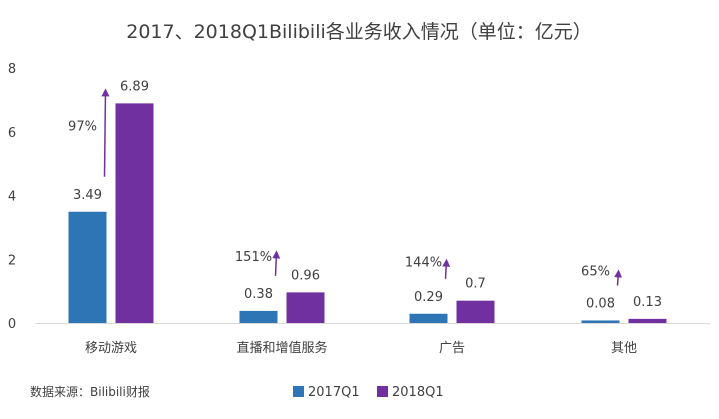 The image size is (719, 419). Describe the element at coordinates (87, 195) in the screenshot. I see `bar-value-label: 3.49` at that location.